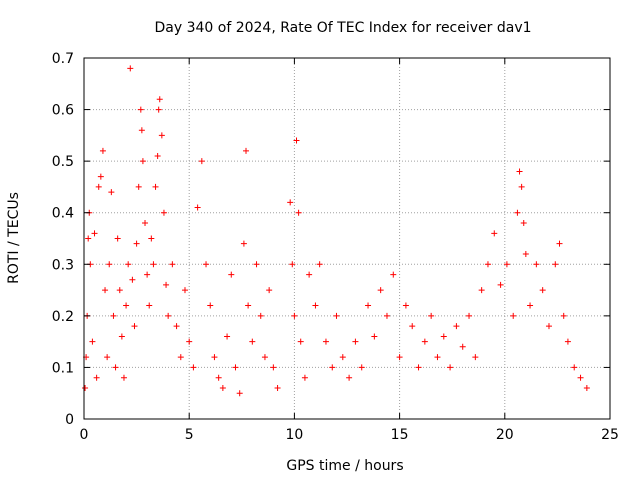 The height and width of the screenshot is (480, 640). What do you see at coordinates (400, 435) in the screenshot?
I see `x-tick-label: 15` at bounding box center [400, 435].